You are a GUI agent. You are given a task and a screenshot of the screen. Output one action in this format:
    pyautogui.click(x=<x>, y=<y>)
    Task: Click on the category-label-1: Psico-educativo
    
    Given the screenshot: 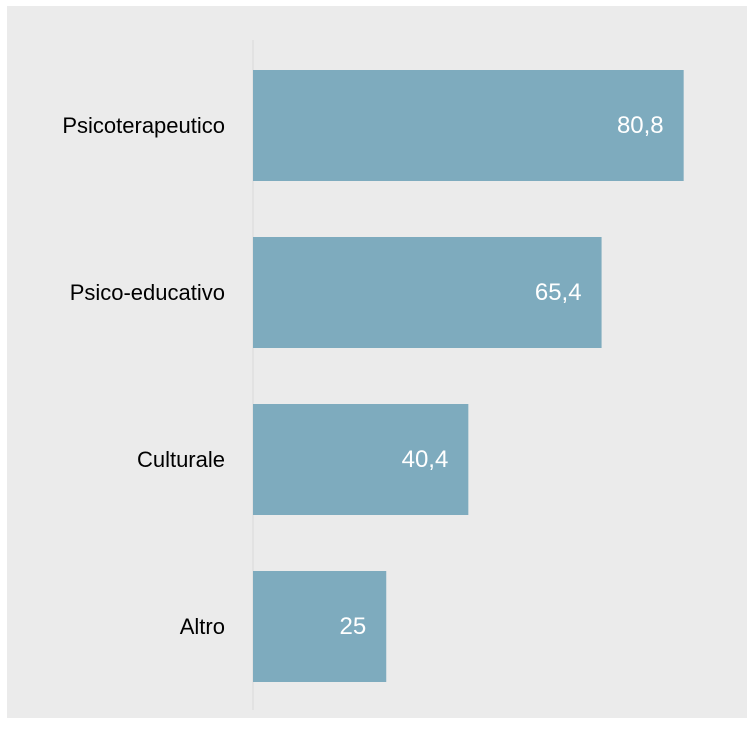 What is the action you would take?
    pyautogui.click(x=147, y=292)
    